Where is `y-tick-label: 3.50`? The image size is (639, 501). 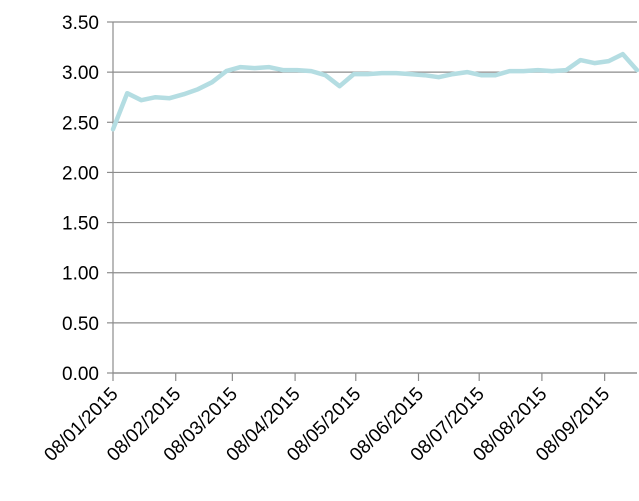
y-tick-label: 3.50 is located at coordinates (80, 23).